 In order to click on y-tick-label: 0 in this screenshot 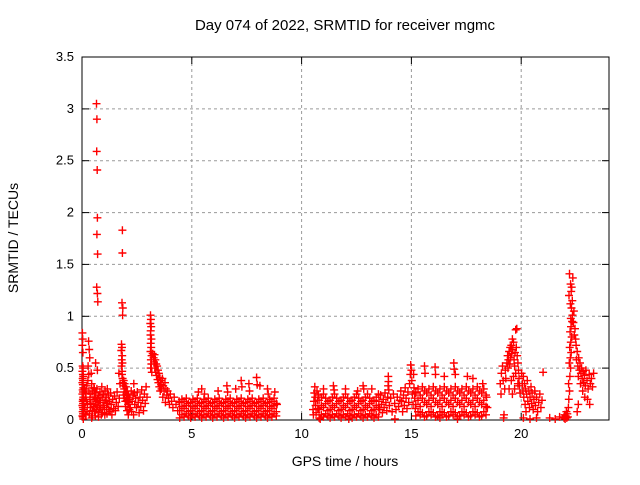, I will do `click(70, 419)`.